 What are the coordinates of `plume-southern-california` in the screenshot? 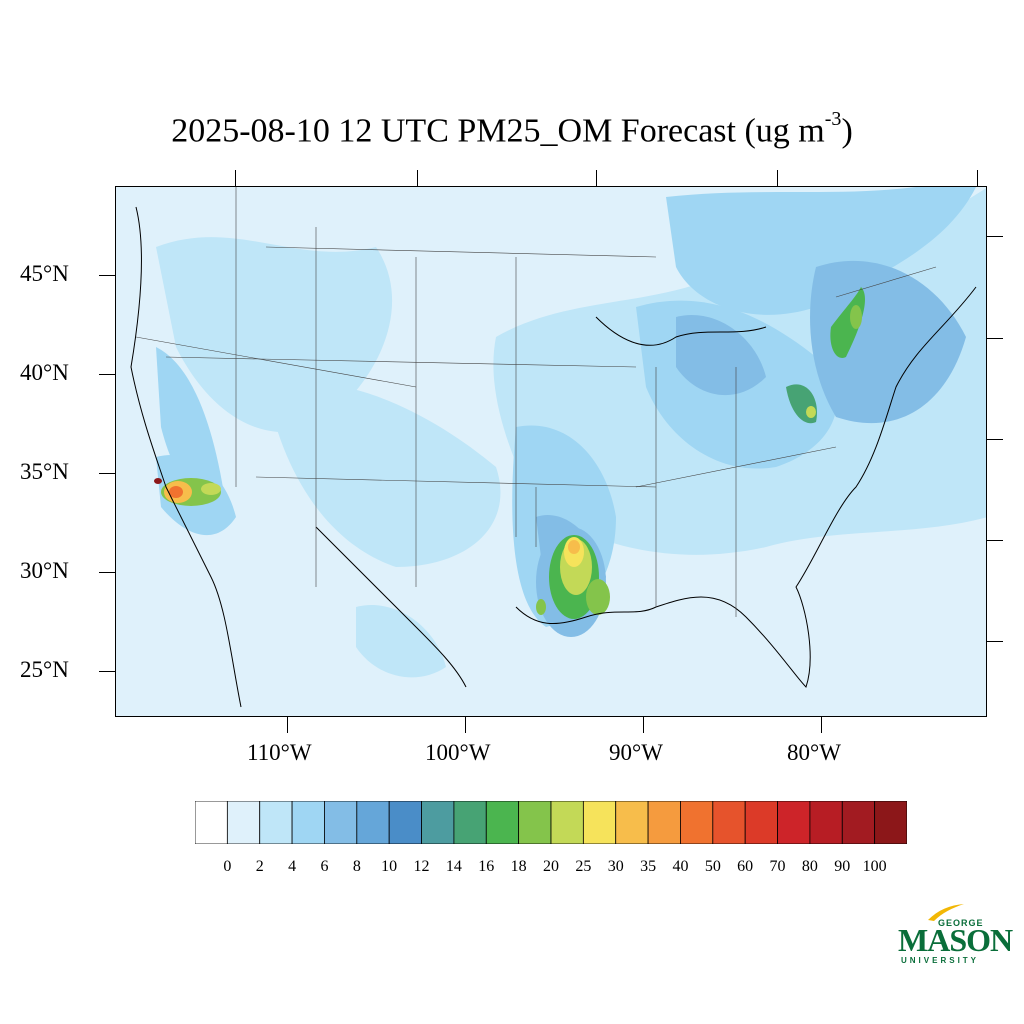 It's located at (187, 492).